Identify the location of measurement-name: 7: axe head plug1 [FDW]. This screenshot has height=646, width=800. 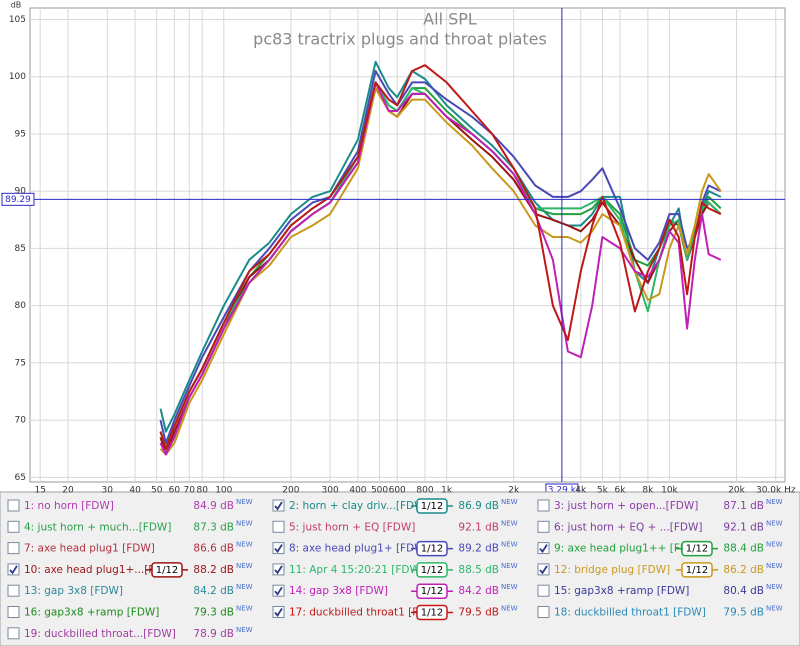
(89, 549).